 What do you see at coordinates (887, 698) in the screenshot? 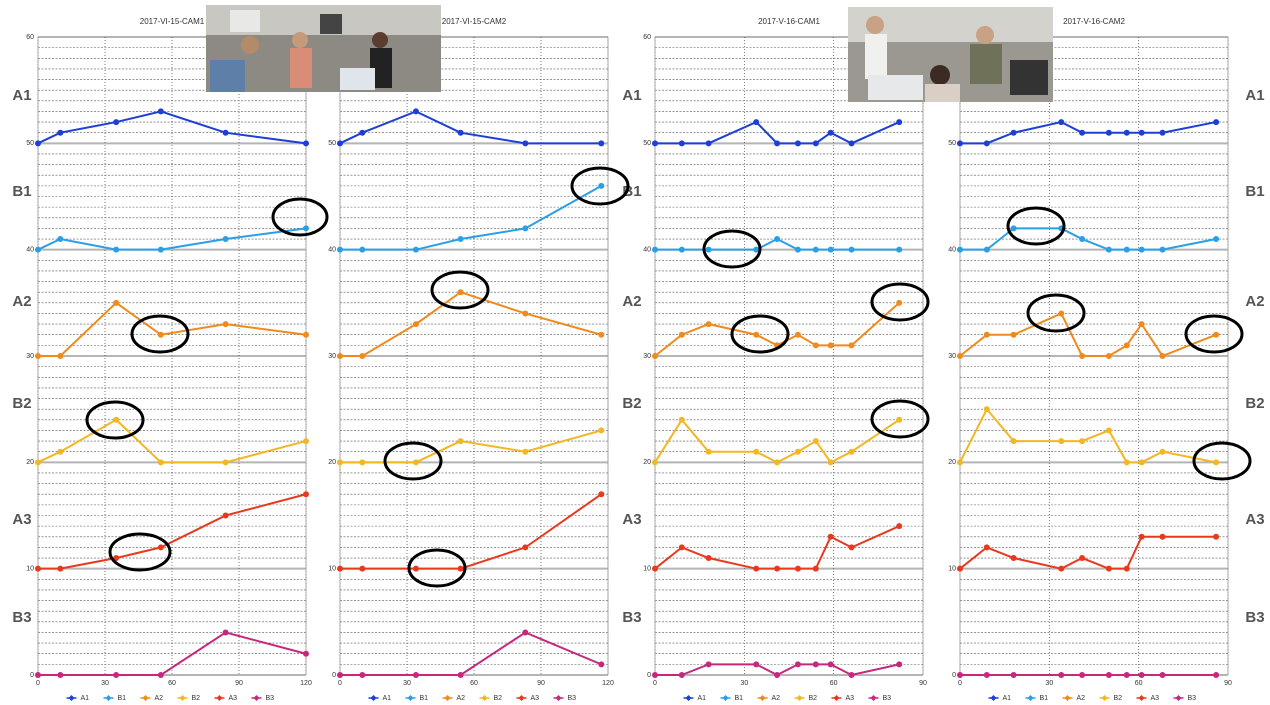
I see `legend-label: B3` at bounding box center [887, 698].